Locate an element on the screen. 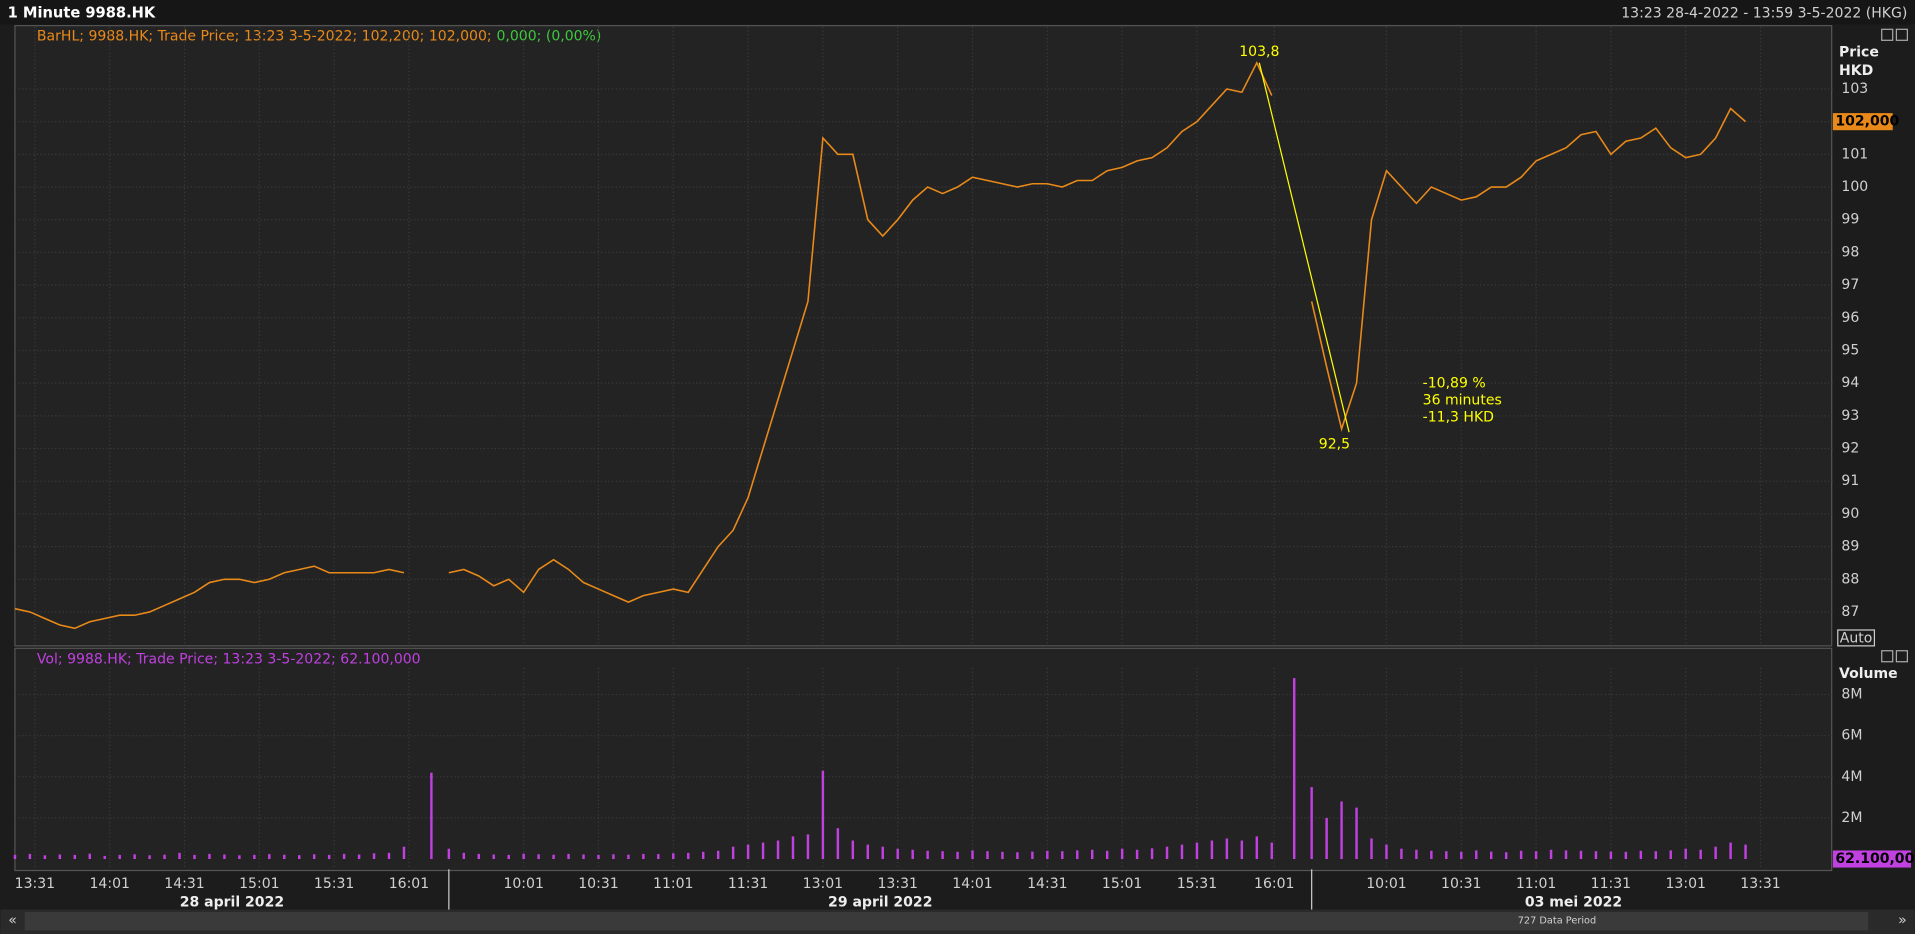 The height and width of the screenshot is (934, 1915). header-title: 1 Minute 9988.HK is located at coordinates (82, 12).